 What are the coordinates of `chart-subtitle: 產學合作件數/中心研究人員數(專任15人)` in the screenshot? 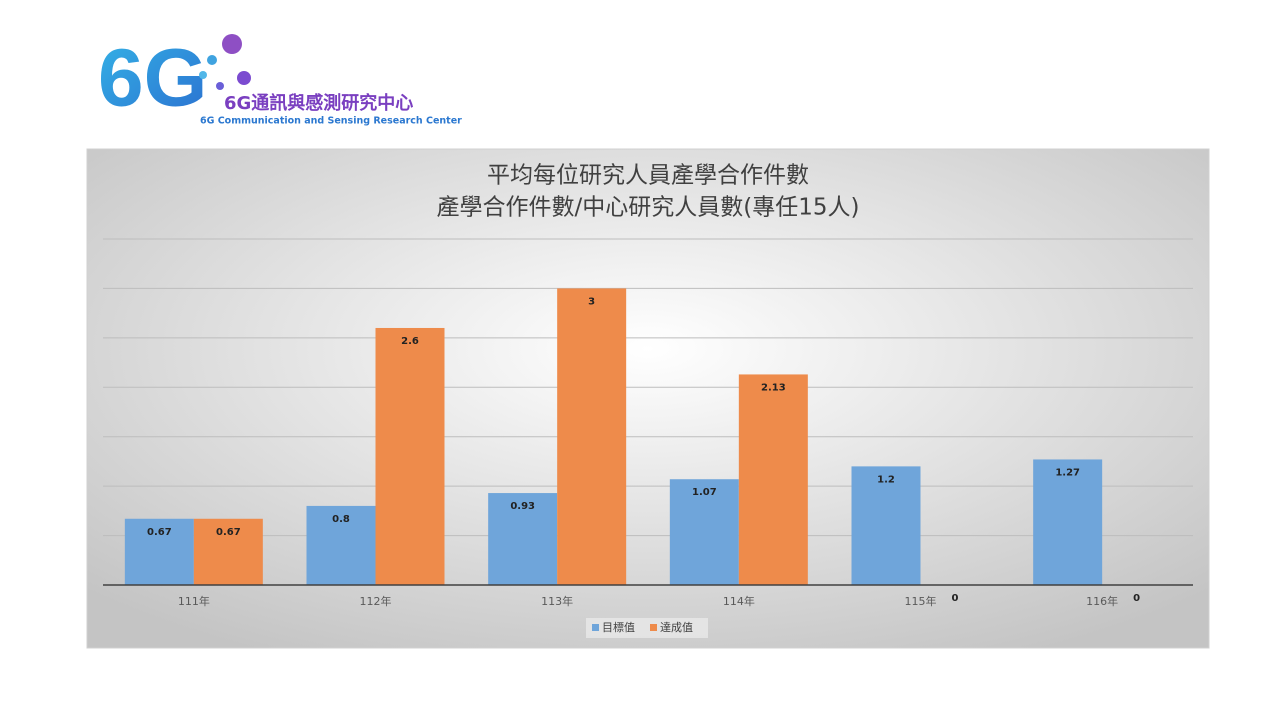 It's located at (648, 208).